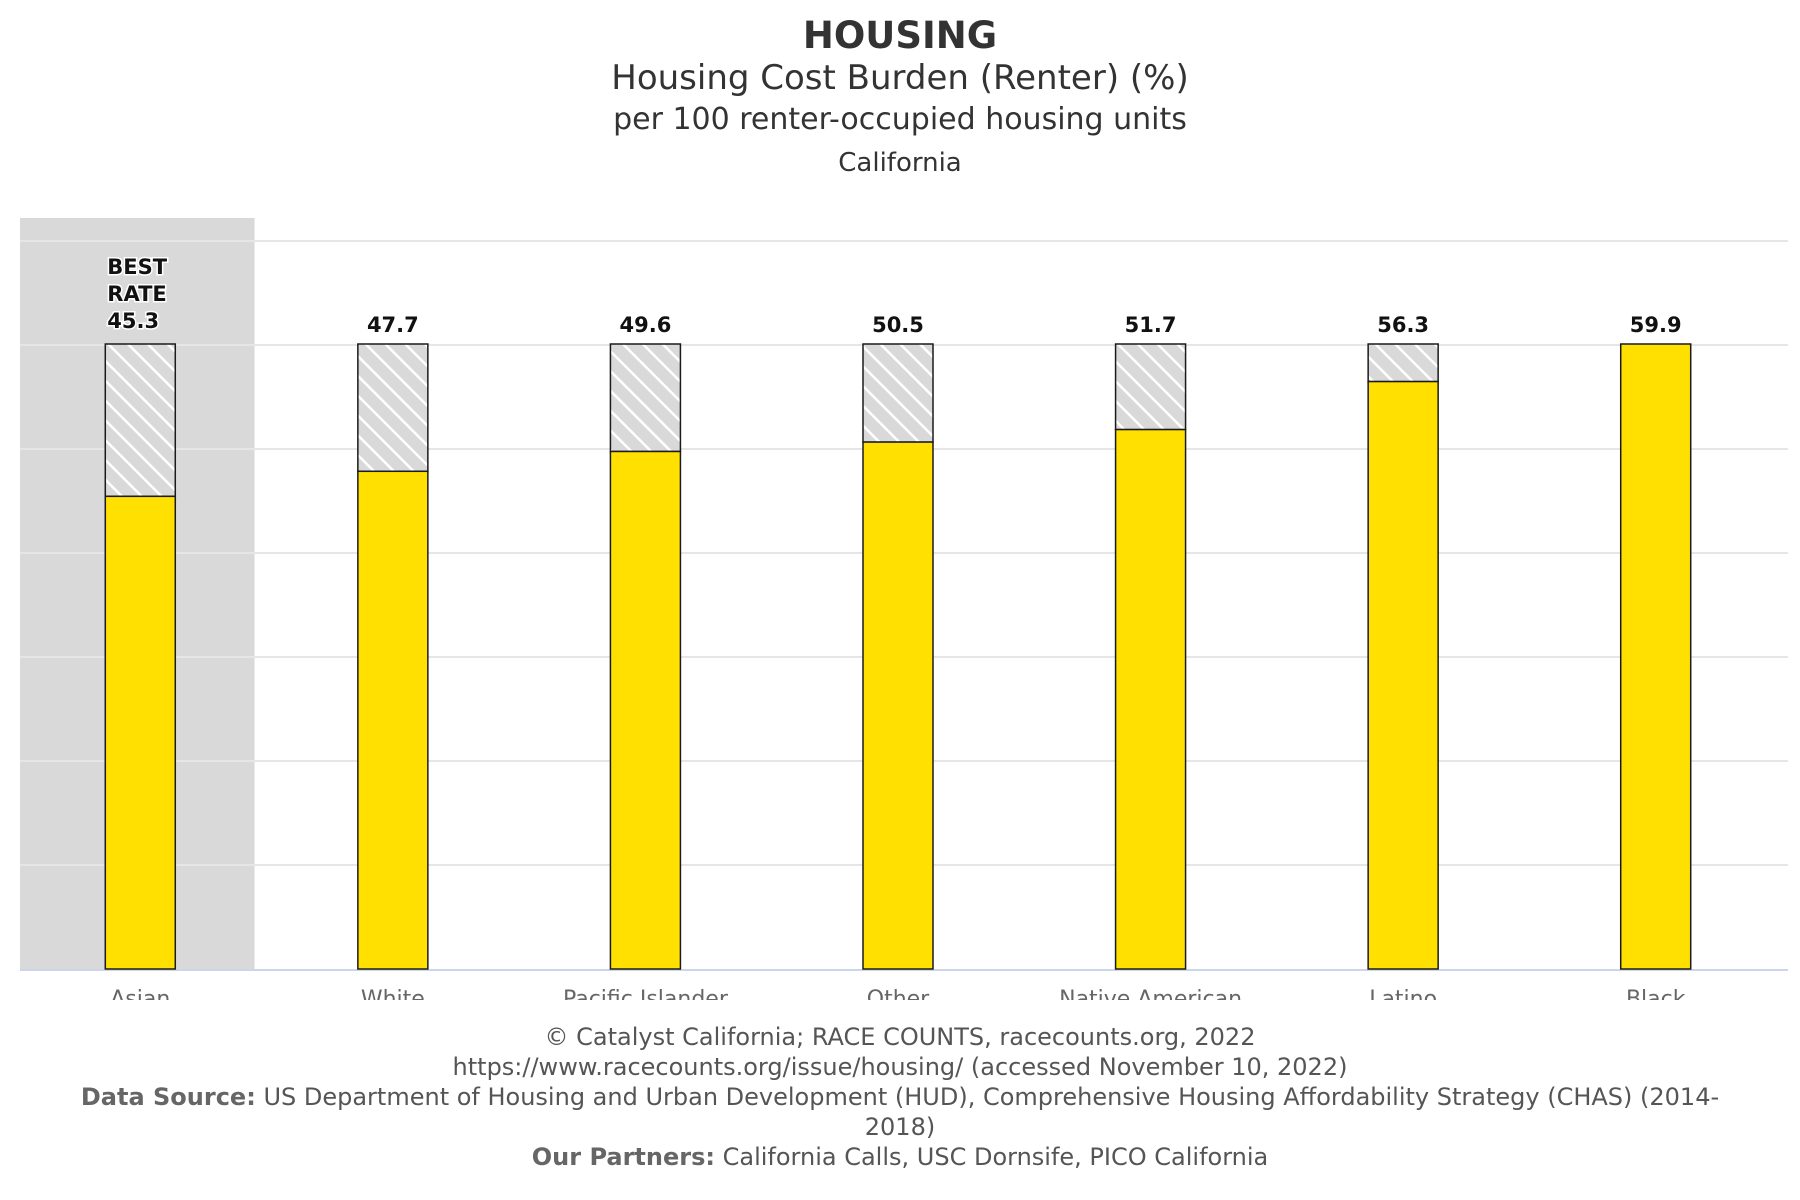 This screenshot has height=1200, width=1800. Describe the element at coordinates (137, 267) in the screenshot. I see `best-rate-label: BEST` at that location.